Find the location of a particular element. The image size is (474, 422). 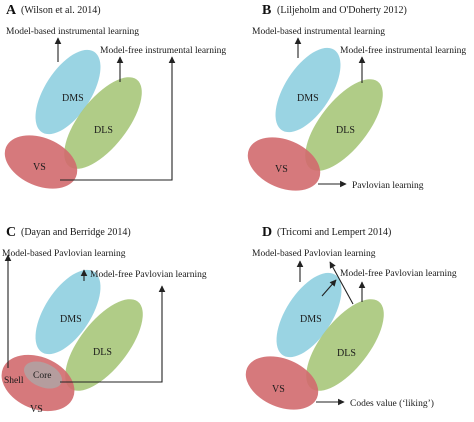

core-region is located at coordinates (43, 375).